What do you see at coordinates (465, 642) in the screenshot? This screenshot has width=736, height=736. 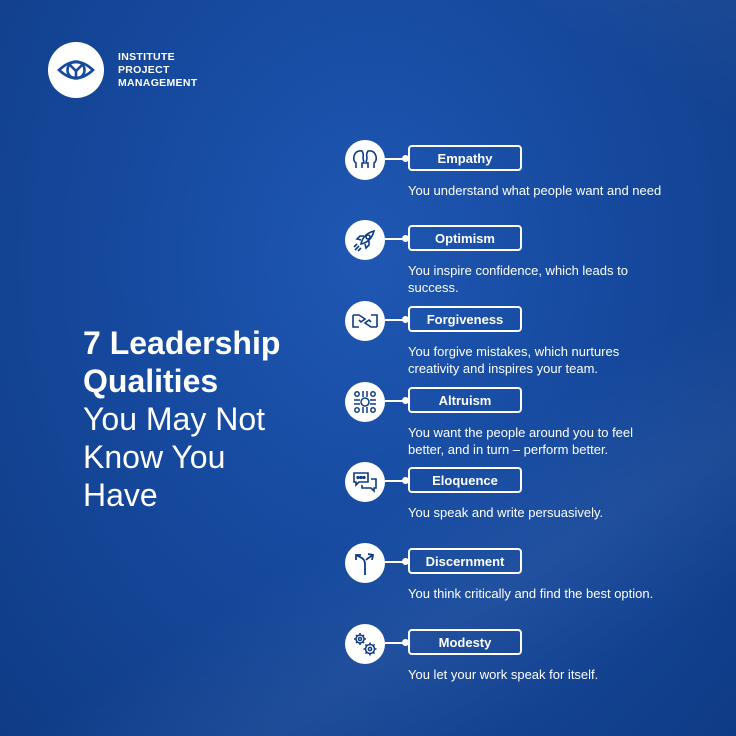 I see `quality-label: Modesty` at bounding box center [465, 642].